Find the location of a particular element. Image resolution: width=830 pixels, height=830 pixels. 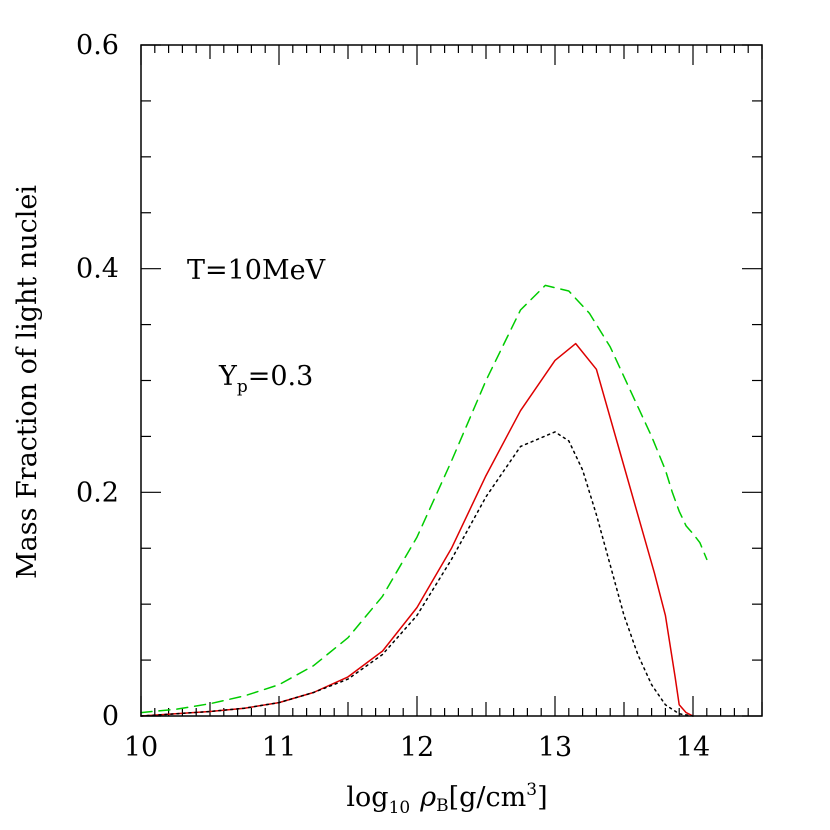

x-axis-log-base: 10 is located at coordinates (400, 808).